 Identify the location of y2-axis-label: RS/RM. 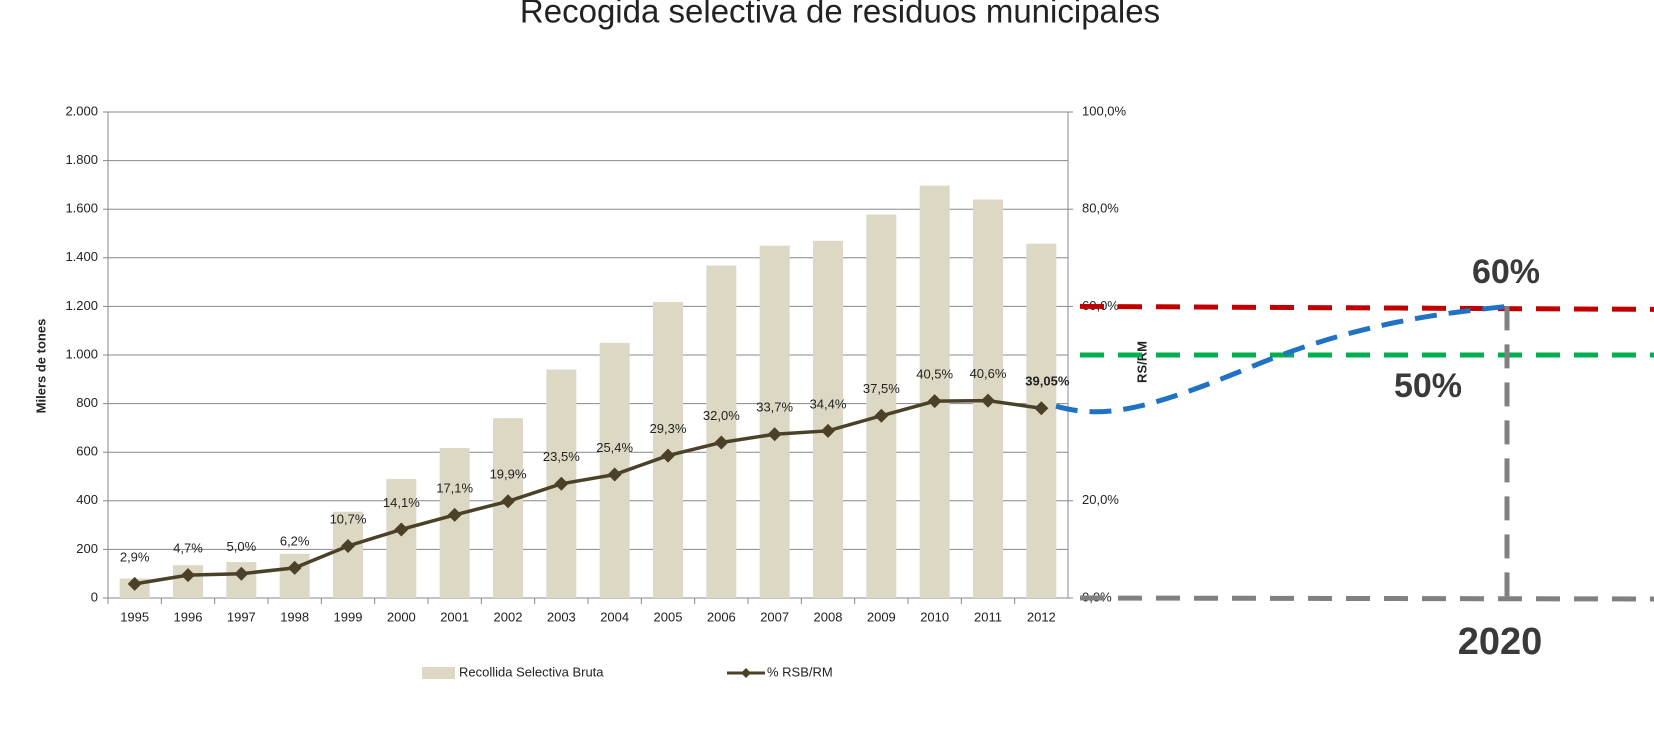
(1141, 362).